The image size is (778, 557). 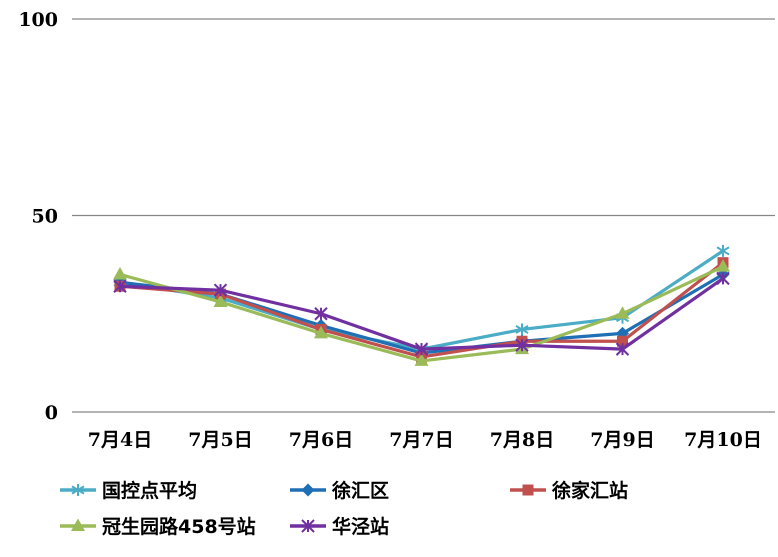 I want to click on legend-item: 徐家汇站, so click(x=569, y=490).